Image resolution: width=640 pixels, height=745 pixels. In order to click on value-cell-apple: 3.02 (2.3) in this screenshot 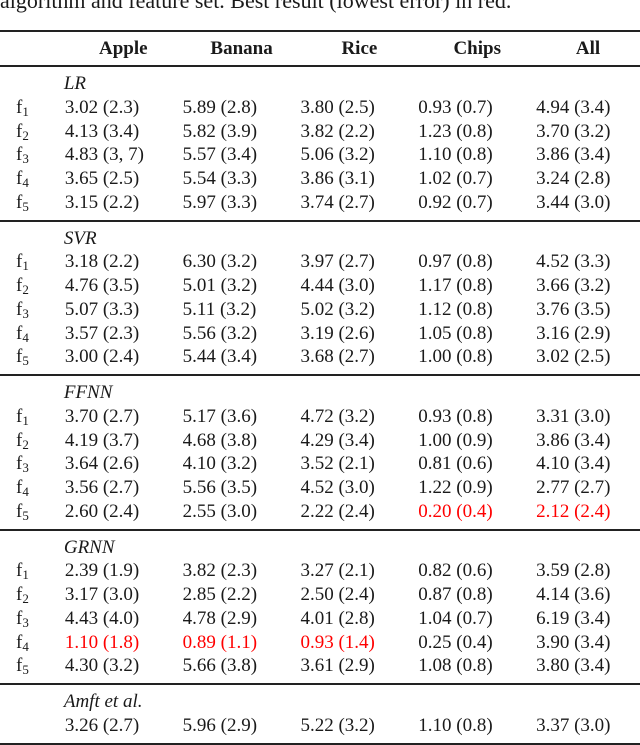, I will do `click(102, 107)`.